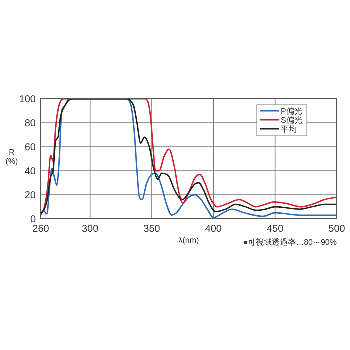 The image size is (350, 350). Describe the element at coordinates (290, 242) in the screenshot. I see `text: ●可視域透過率…80～90%` at that location.